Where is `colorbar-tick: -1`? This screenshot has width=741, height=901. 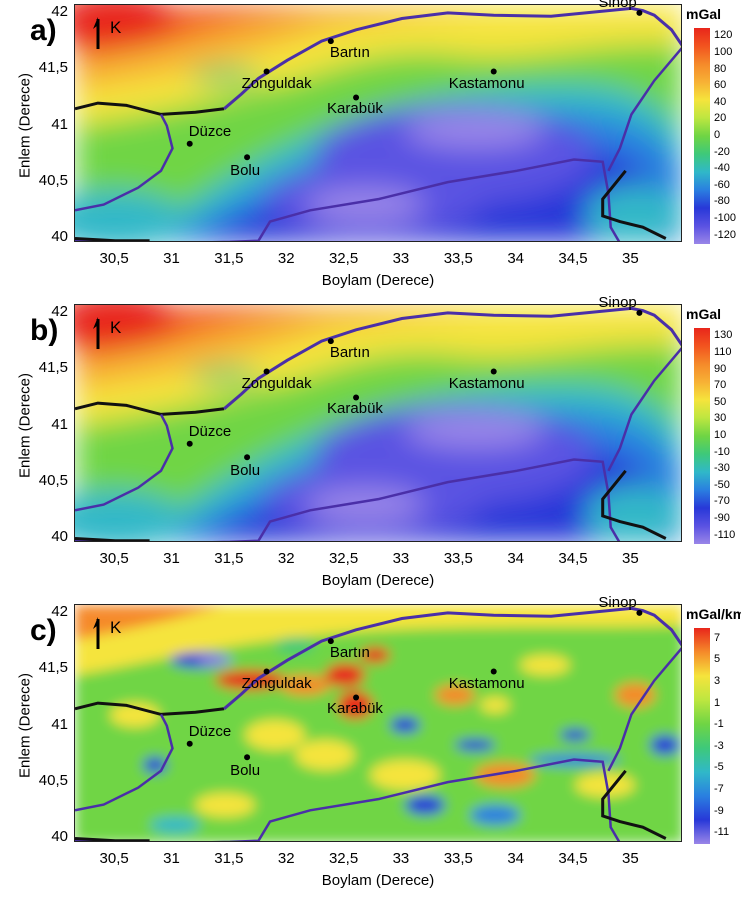 colorbar-tick: -1 is located at coordinates (719, 724).